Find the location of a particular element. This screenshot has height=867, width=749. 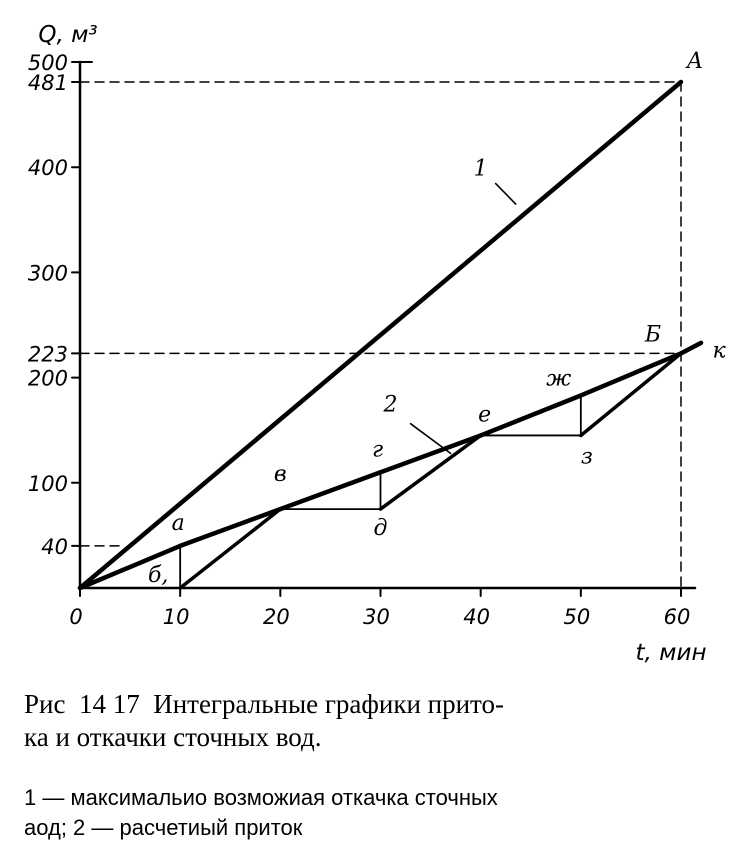

x-axis-title: t, мин is located at coordinates (671, 653).